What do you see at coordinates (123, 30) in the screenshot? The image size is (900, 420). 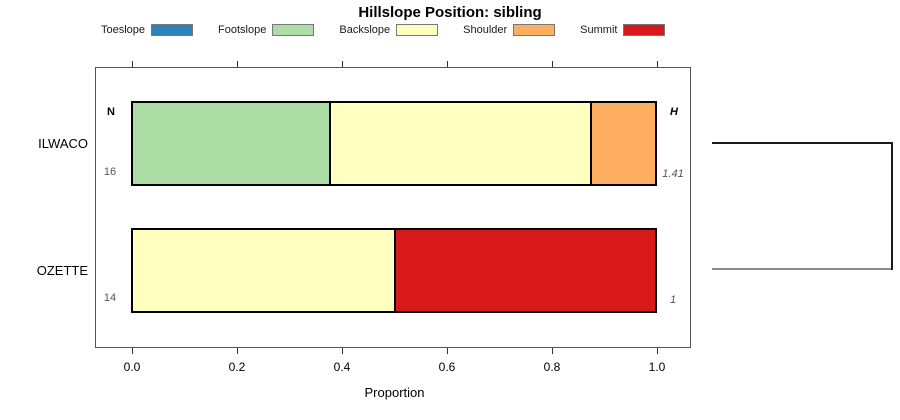 I see `legend-label: Toeslope` at bounding box center [123, 30].